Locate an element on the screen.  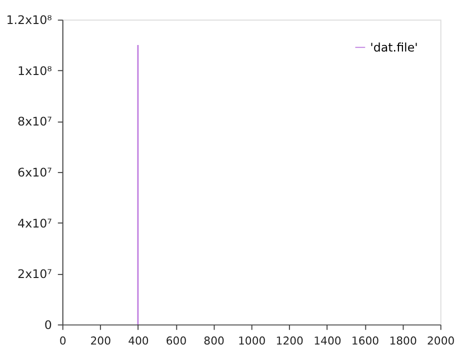
y-tick-label: 1.2x10⁸ is located at coordinates (29, 20).